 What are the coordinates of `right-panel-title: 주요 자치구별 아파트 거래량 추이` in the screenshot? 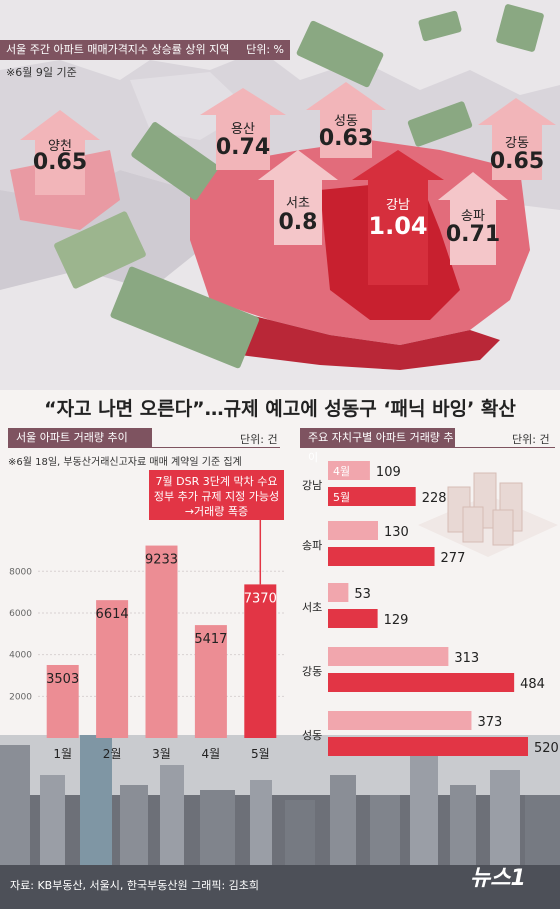 It's located at (377, 446).